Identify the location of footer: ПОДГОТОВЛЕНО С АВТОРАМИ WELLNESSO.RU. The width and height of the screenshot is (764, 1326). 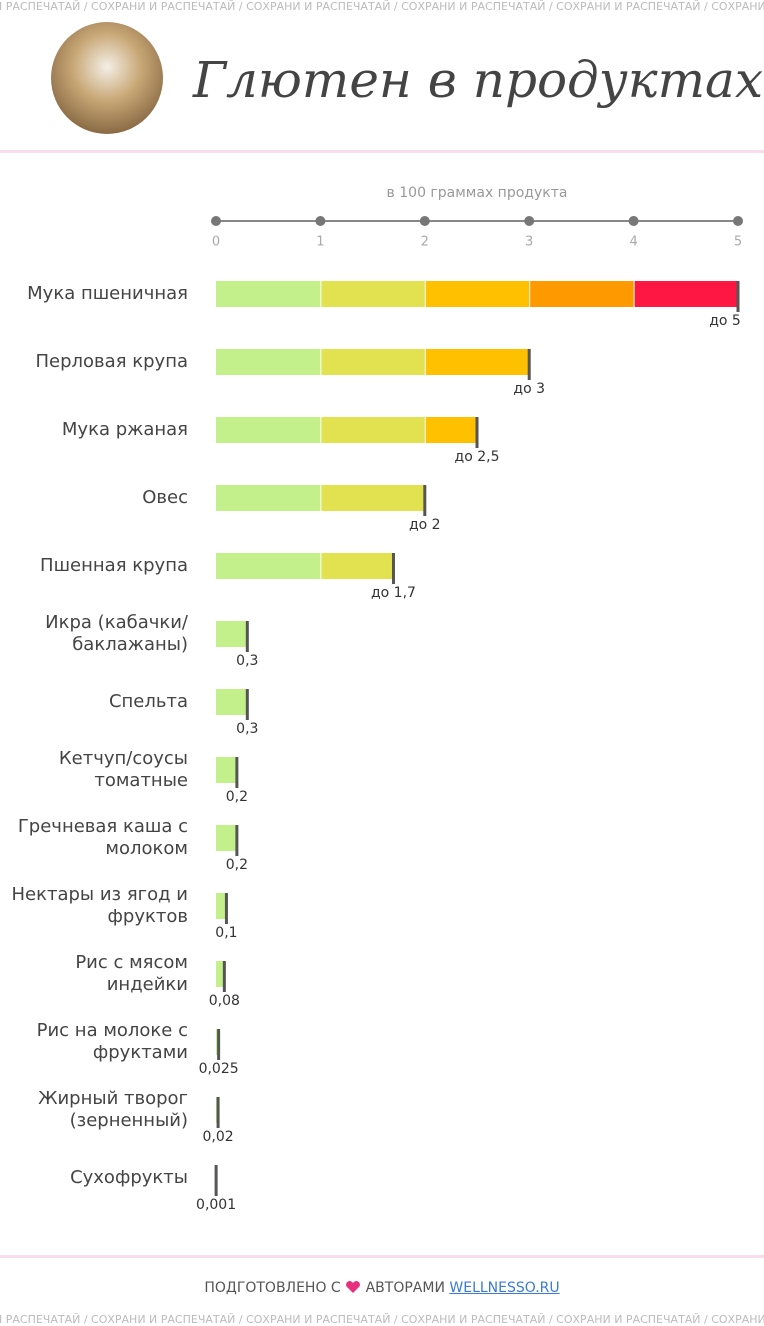
(382, 1288).